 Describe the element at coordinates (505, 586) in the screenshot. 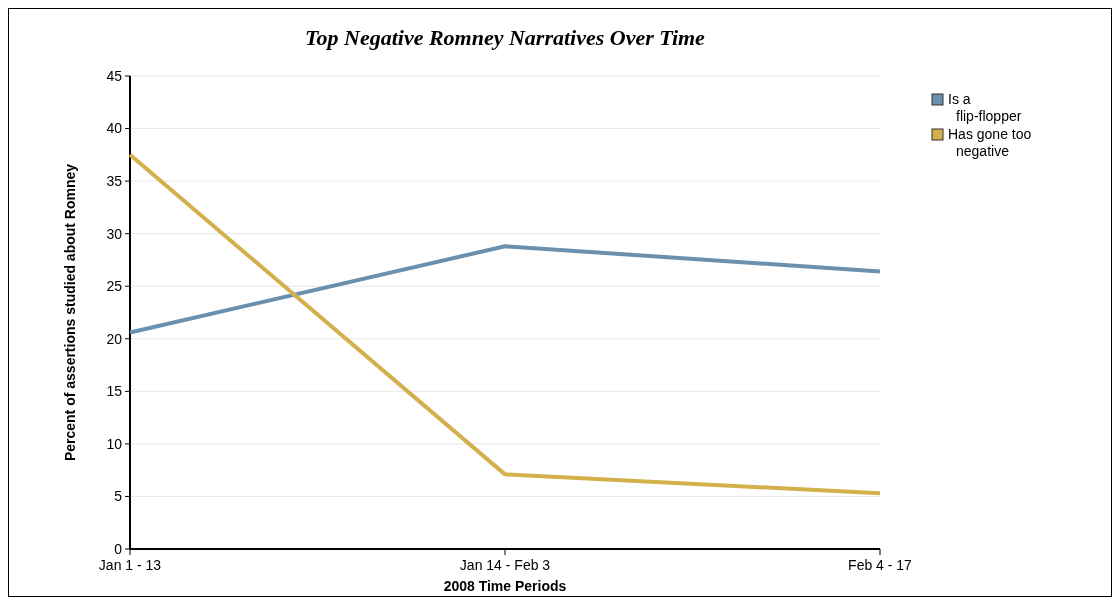

I see `x-axis-title: 2008 Time Periods` at that location.